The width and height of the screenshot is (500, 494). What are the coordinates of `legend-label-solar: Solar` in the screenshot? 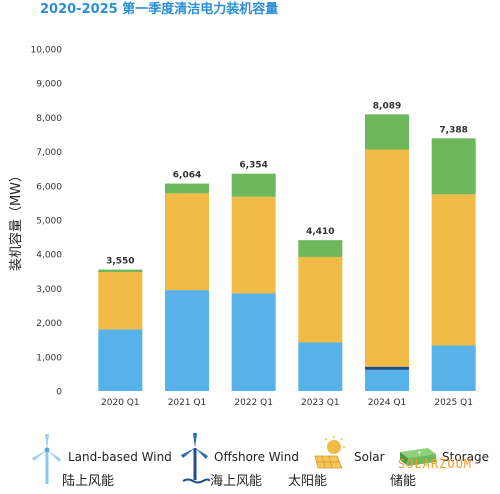 It's located at (369, 457).